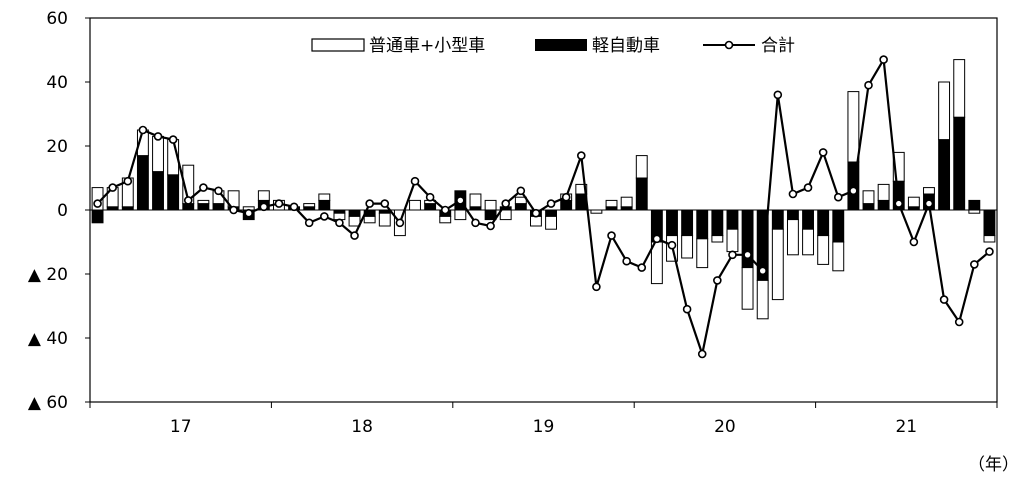  I want to click on legend-swatch-total-marker, so click(729, 45).